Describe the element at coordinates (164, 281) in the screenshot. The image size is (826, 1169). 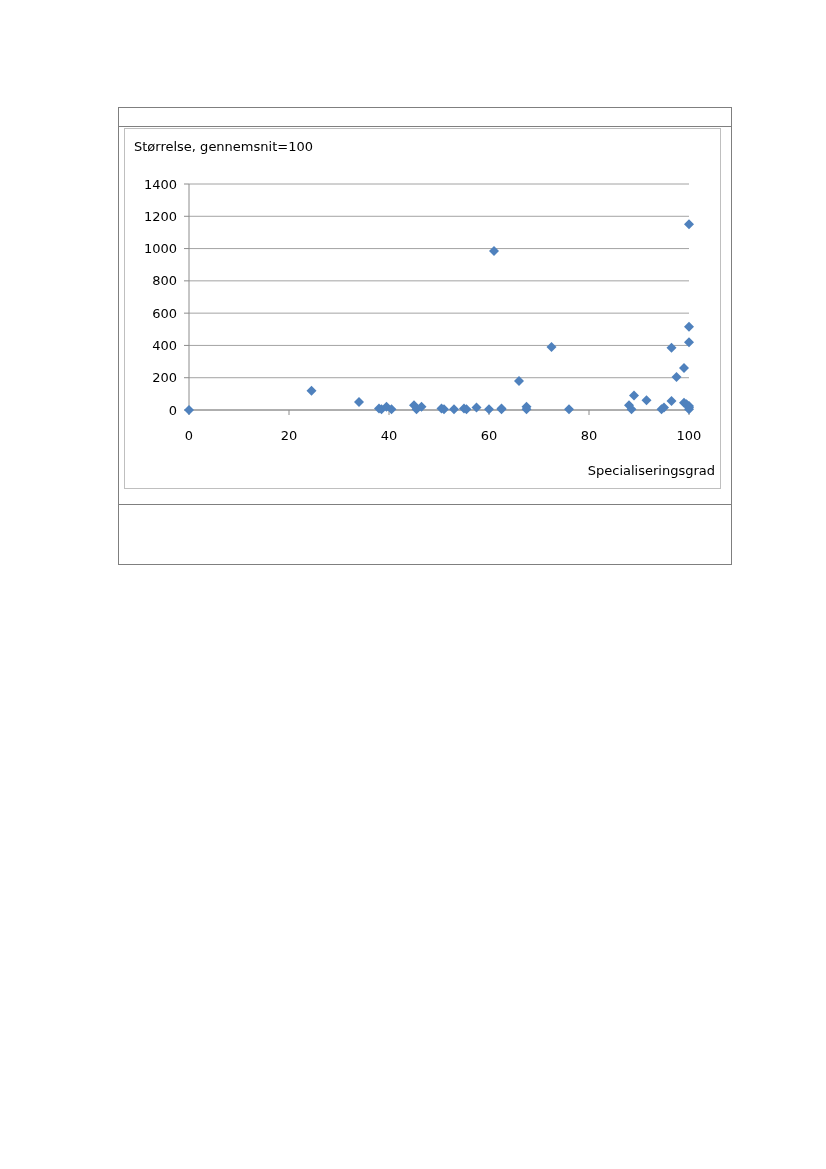
I see `y-tick-label: 800` at that location.